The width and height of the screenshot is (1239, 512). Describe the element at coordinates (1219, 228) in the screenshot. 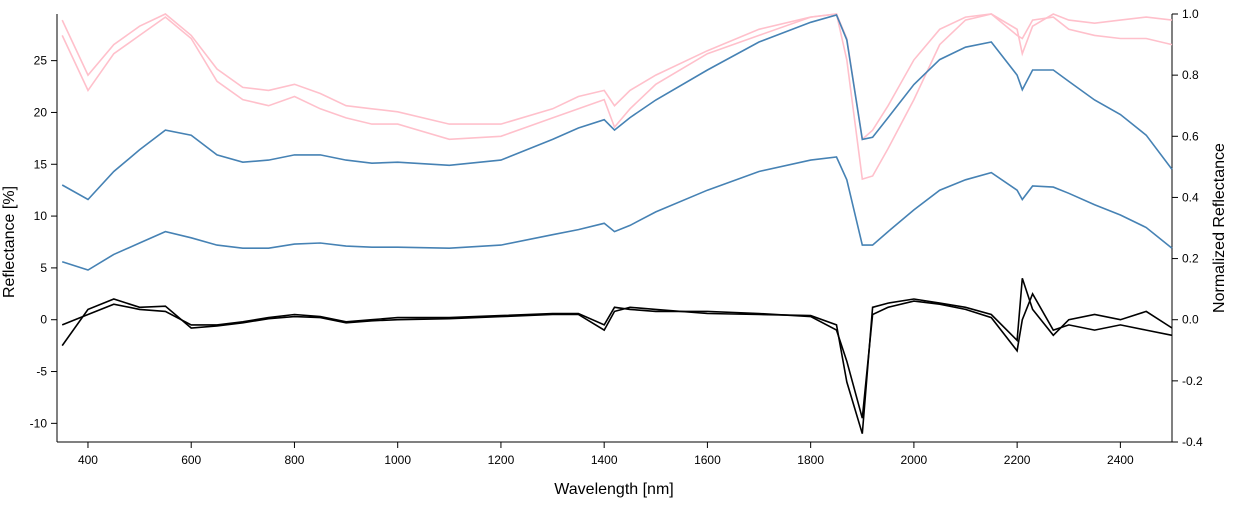

I see `y2-axis-label: Normalized Reflectance` at that location.